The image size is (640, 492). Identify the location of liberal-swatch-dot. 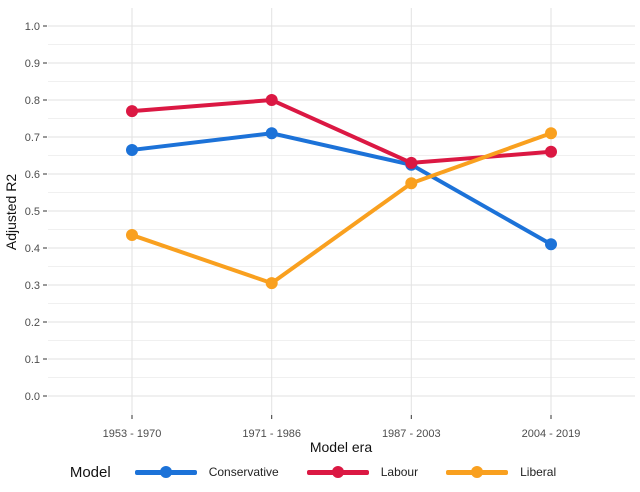
(477, 472).